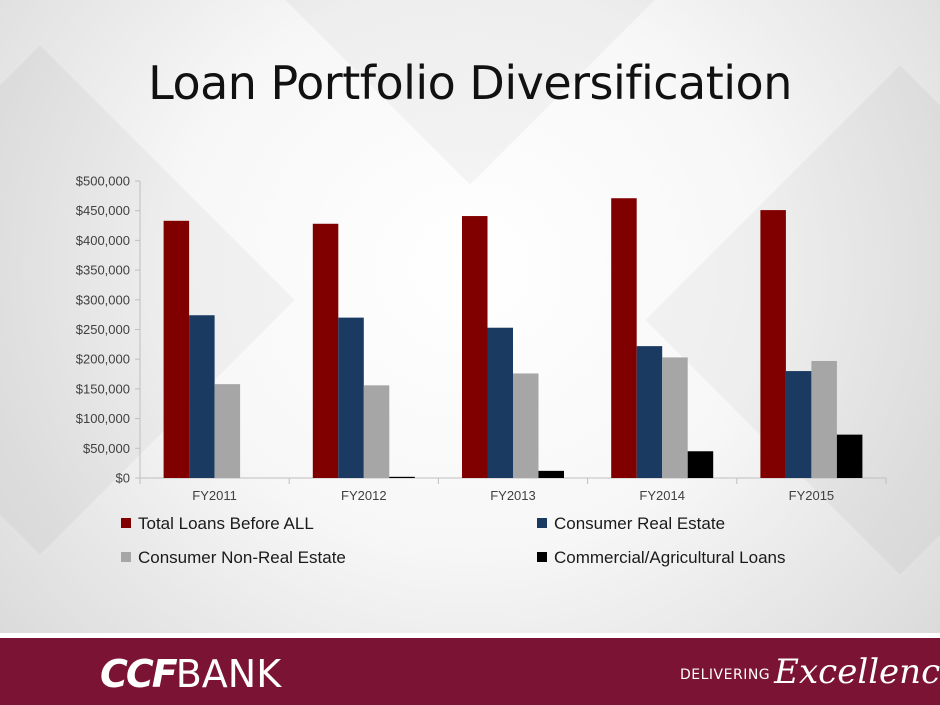  I want to click on bar-consumer-non-real-estate-fy2015, so click(824, 419).